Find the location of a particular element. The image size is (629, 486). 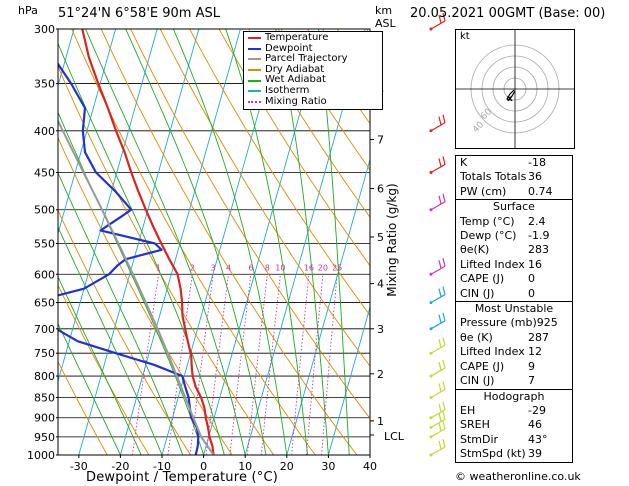

mixing-ratio-tick-label: 4 is located at coordinates (228, 267).